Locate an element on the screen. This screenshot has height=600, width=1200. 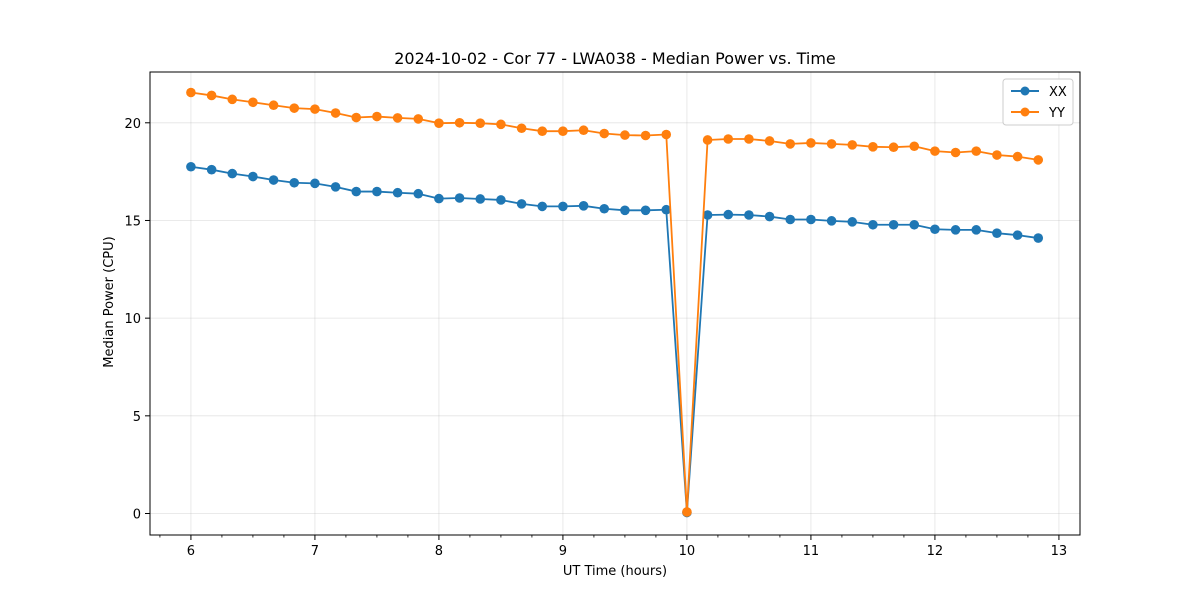
legend-label-yy: YY is located at coordinates (1056, 113).